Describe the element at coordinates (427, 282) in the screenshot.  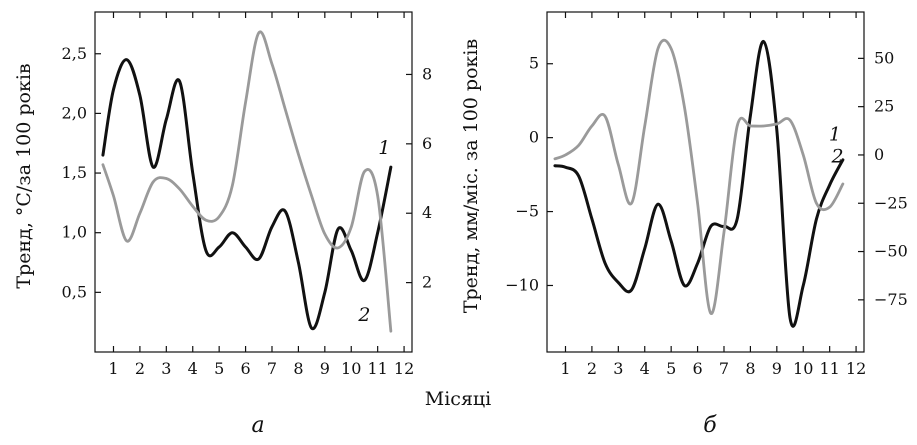
I see `right-tick-label: 2` at that location.